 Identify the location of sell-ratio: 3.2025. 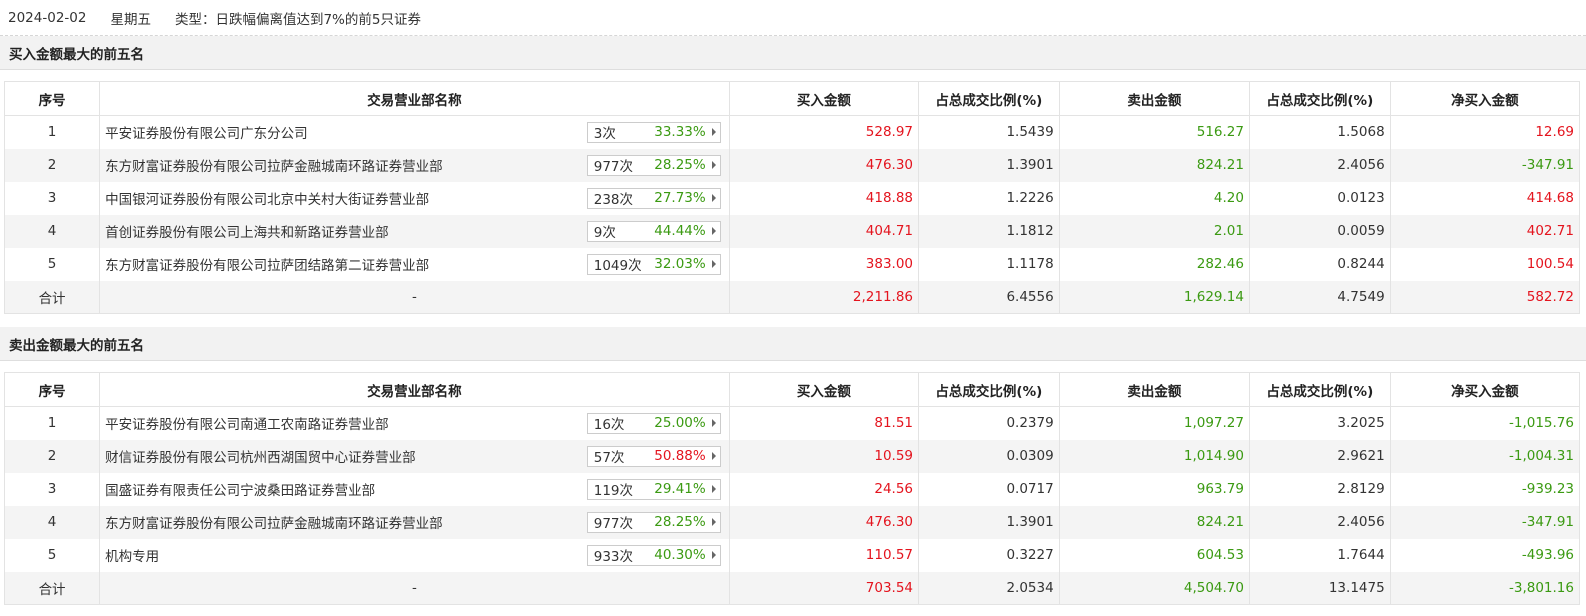
(1319, 423).